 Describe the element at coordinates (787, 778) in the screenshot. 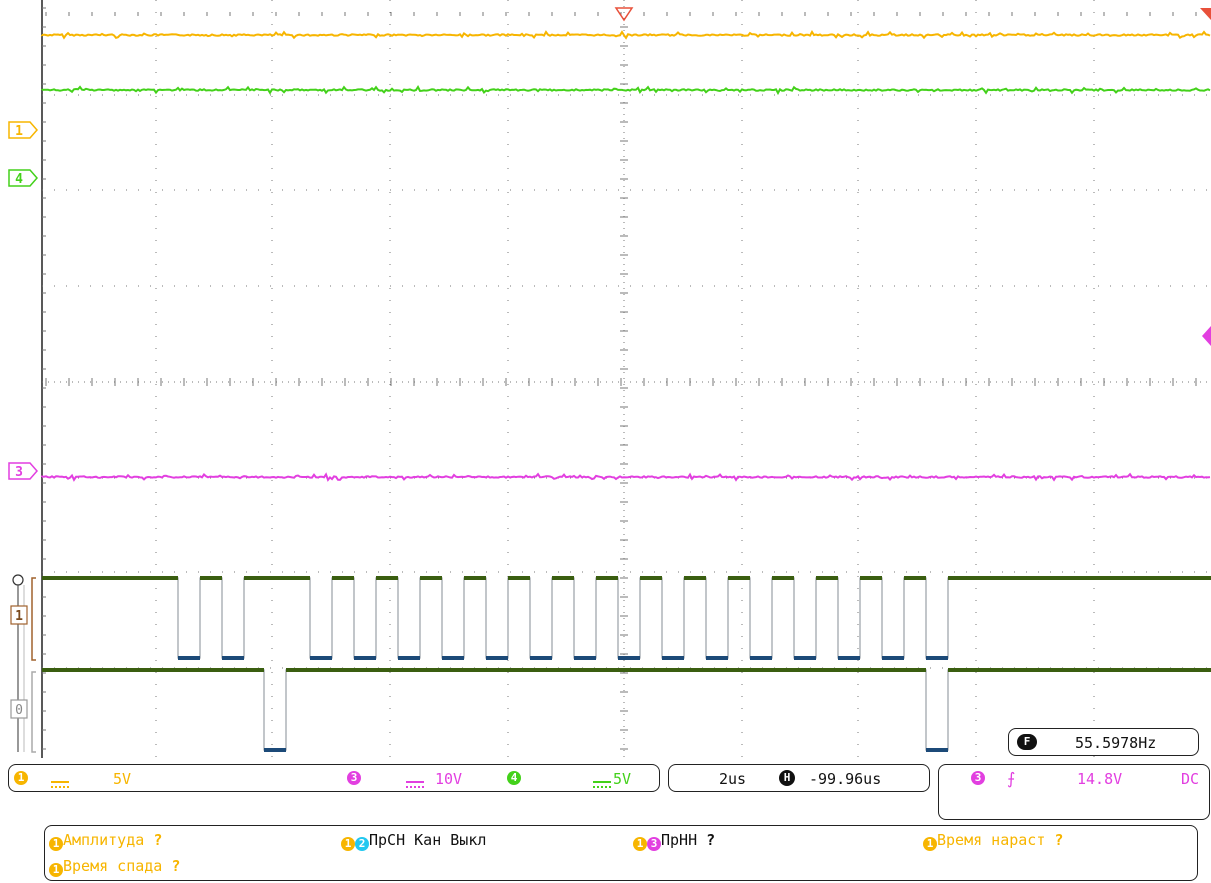

I see `horizontal-position-badge: H` at that location.